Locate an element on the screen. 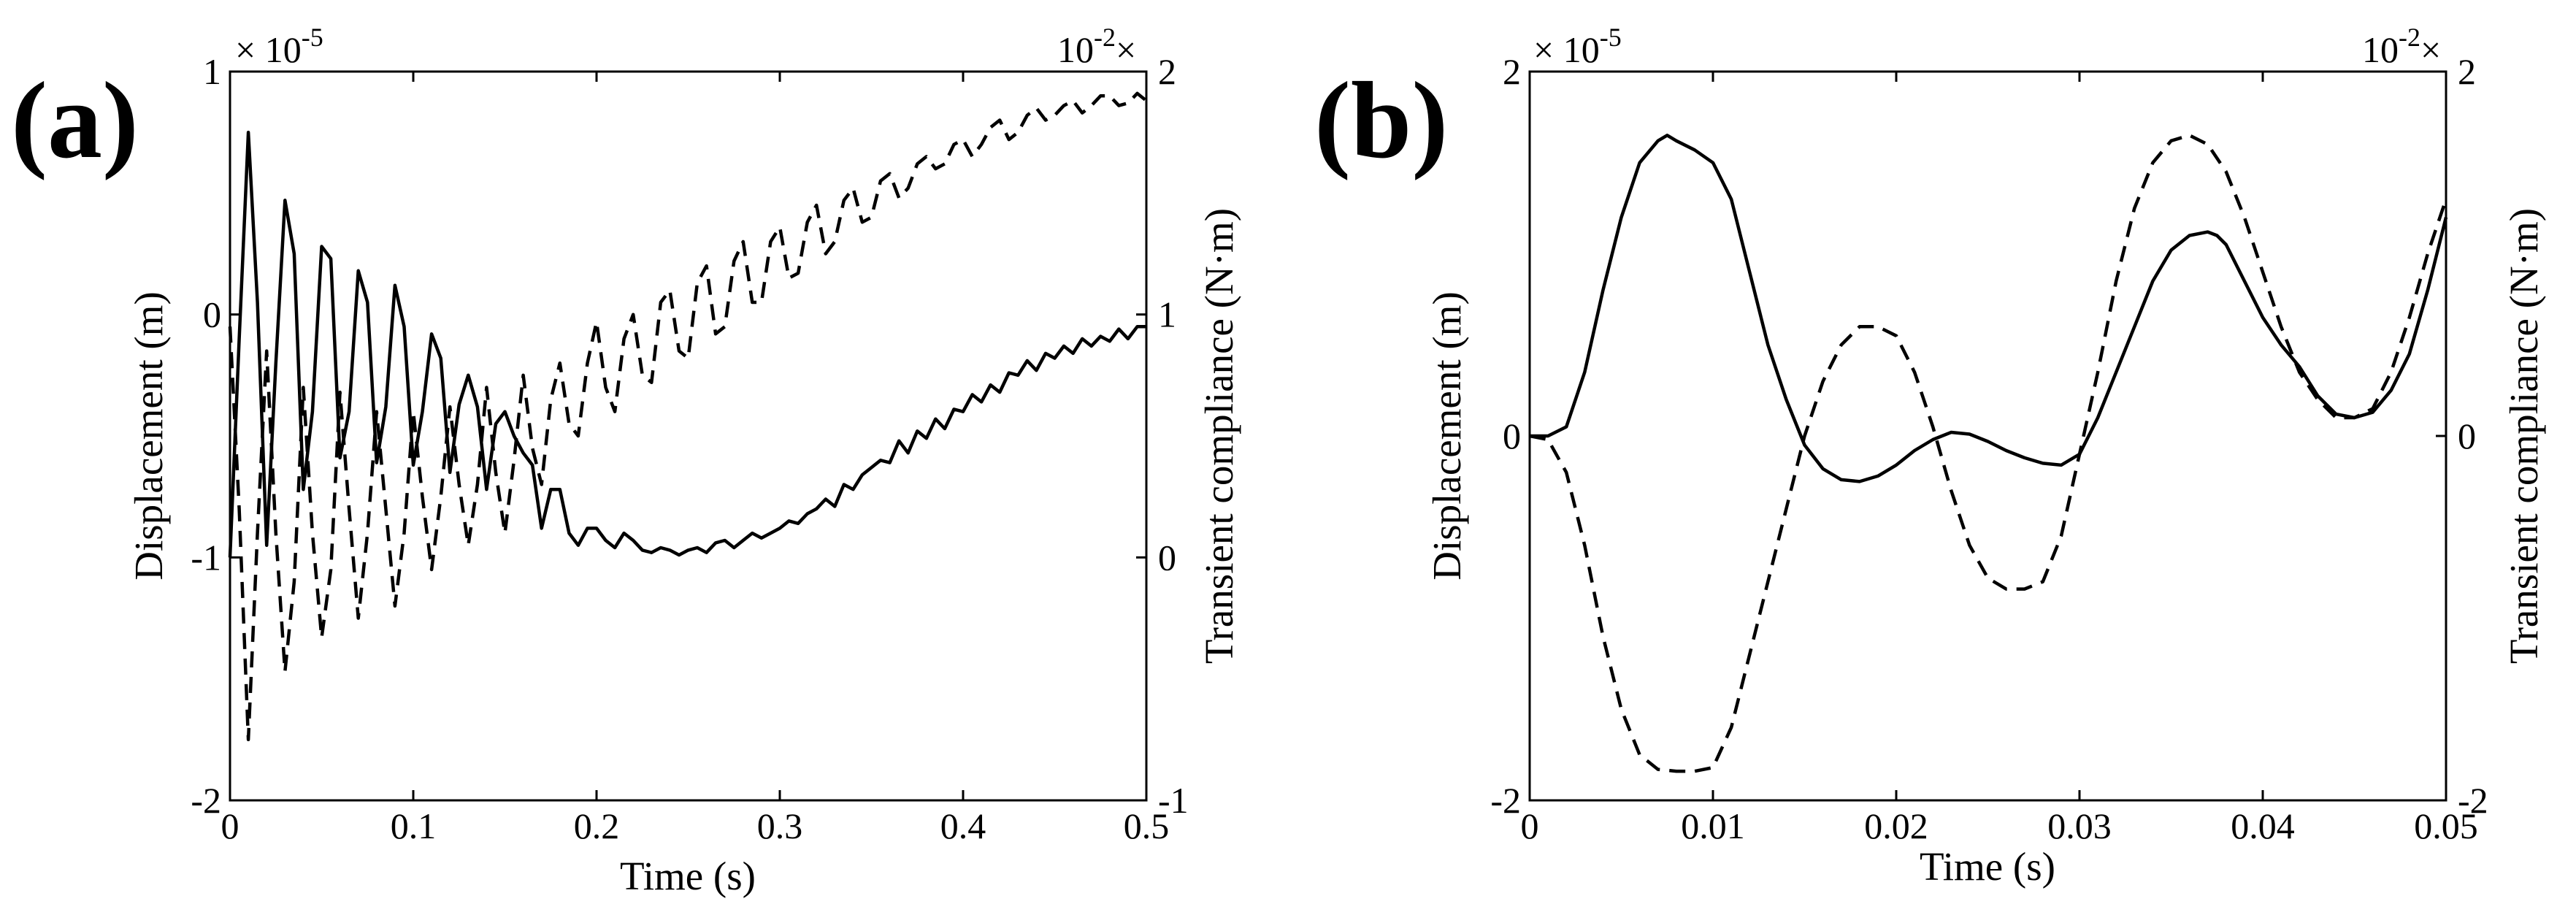 Image resolution: width=2576 pixels, height=915 pixels. panel-b-x-tick-label: 0.05 is located at coordinates (2446, 825).